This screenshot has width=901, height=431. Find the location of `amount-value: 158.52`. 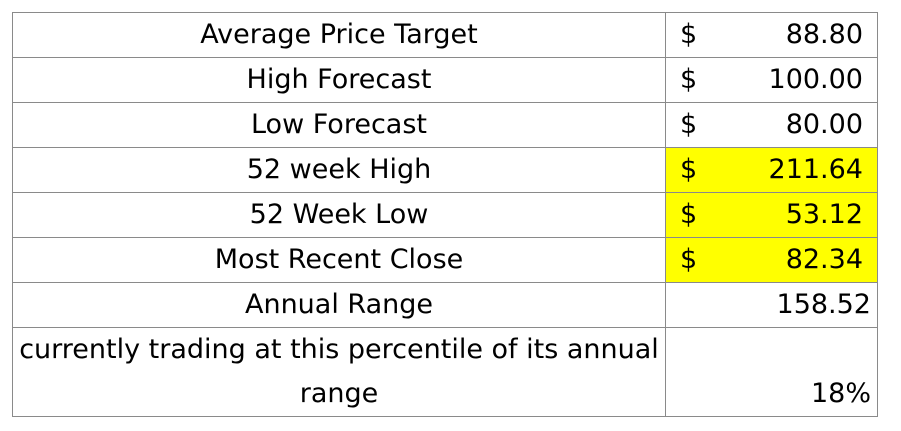

amount-value: 158.52 is located at coordinates (823, 304).